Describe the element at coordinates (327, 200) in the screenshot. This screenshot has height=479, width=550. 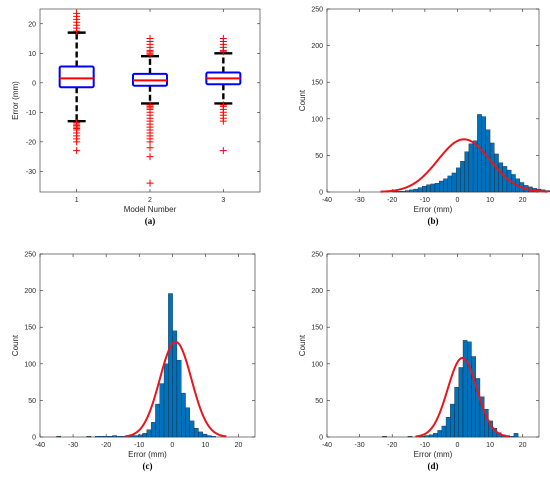
I see `x-tick-label: -40` at that location.